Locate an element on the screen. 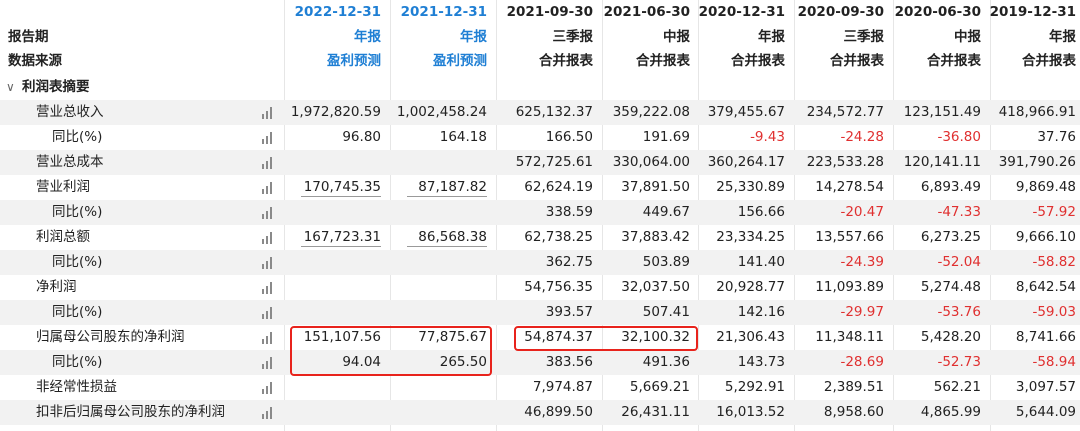  period-header: 2020-09-30 is located at coordinates (840, 12).